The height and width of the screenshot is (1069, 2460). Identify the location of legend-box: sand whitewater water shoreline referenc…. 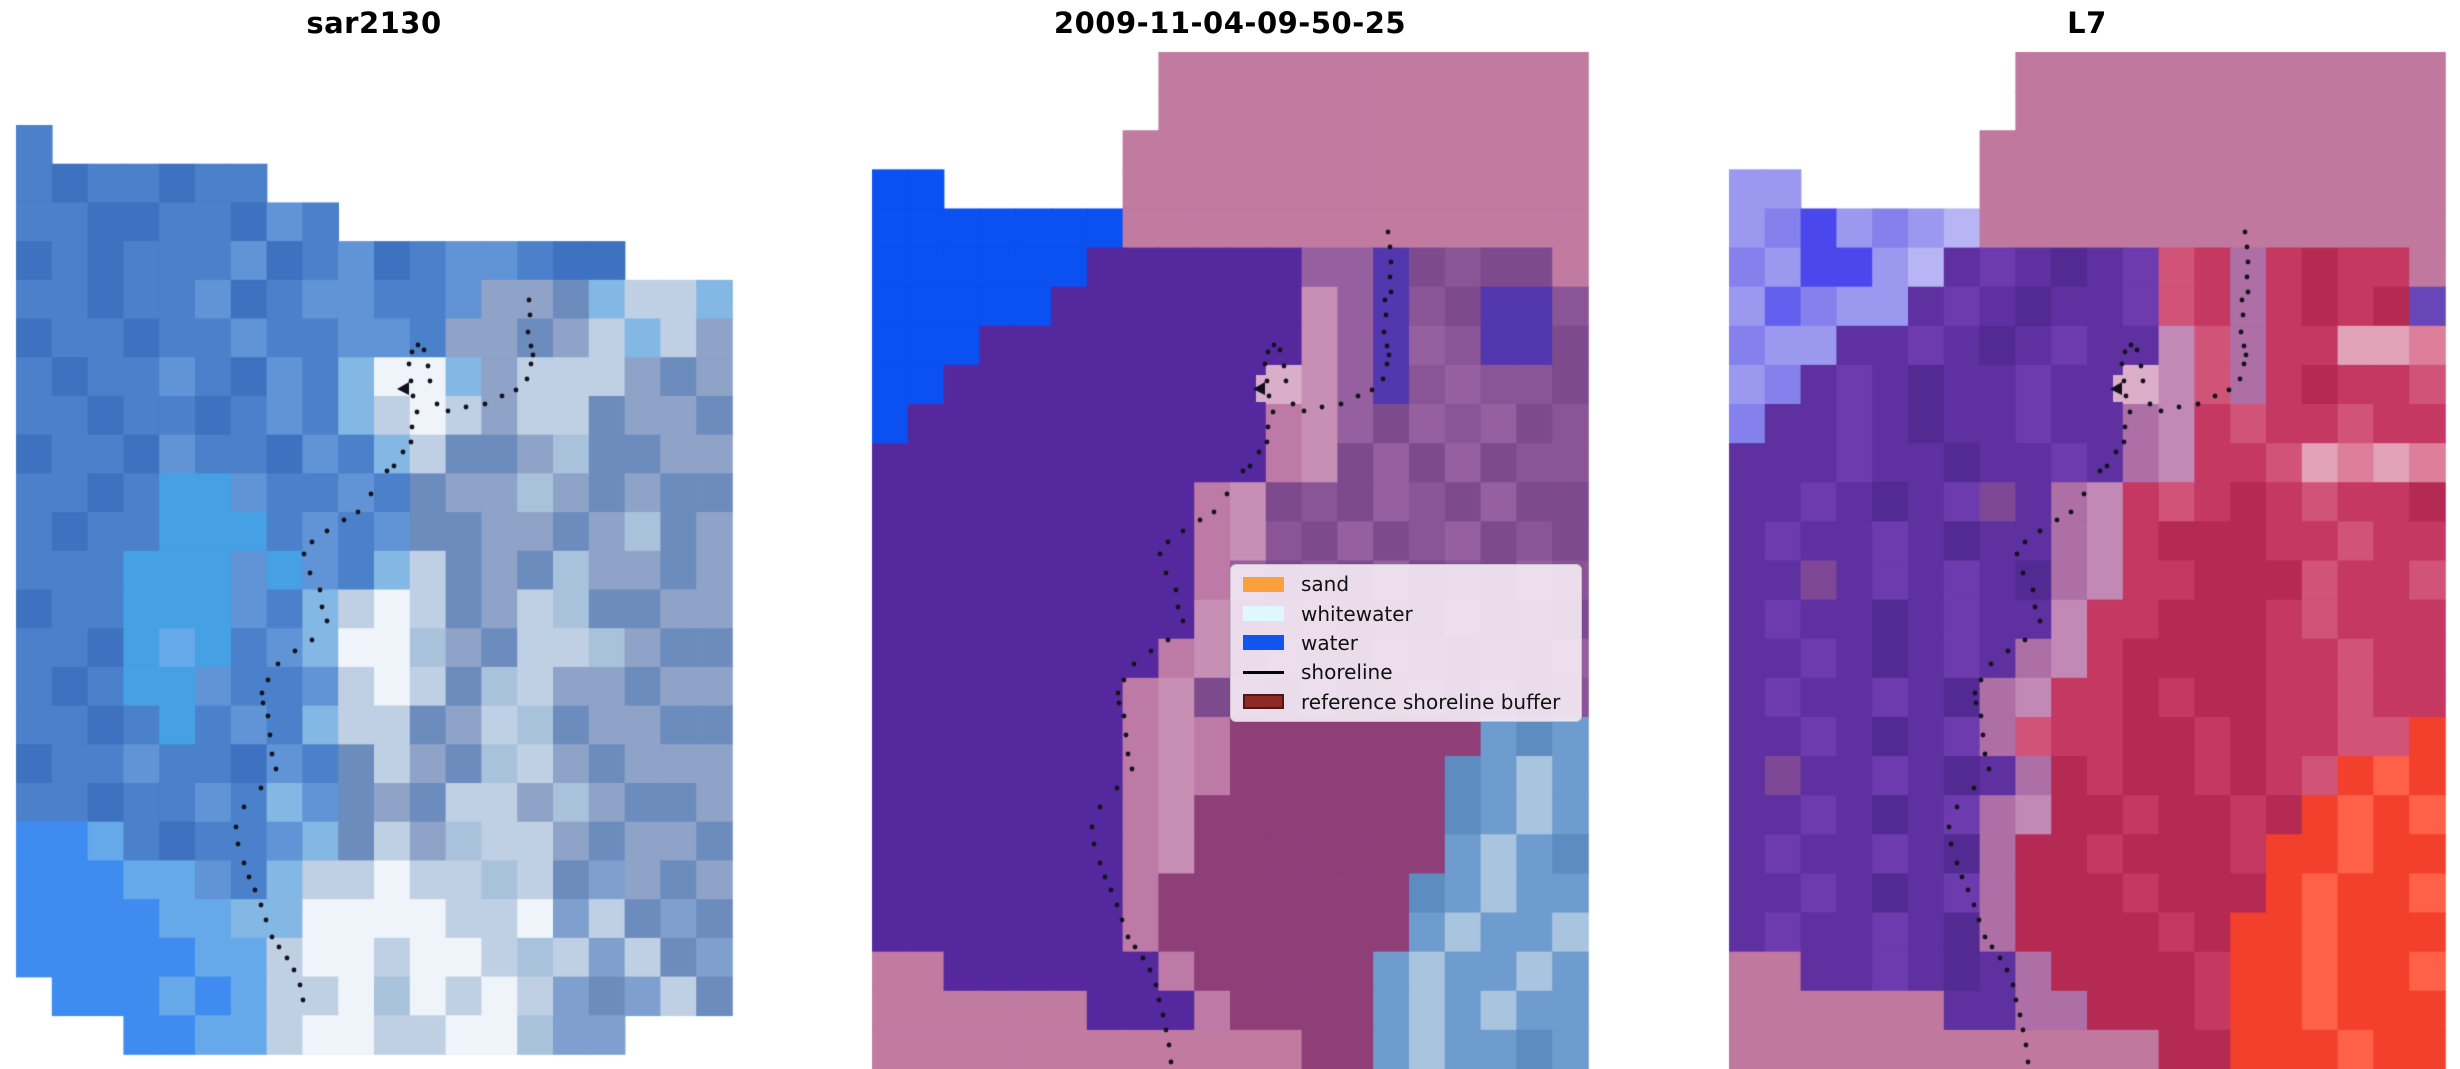
(1406, 643).